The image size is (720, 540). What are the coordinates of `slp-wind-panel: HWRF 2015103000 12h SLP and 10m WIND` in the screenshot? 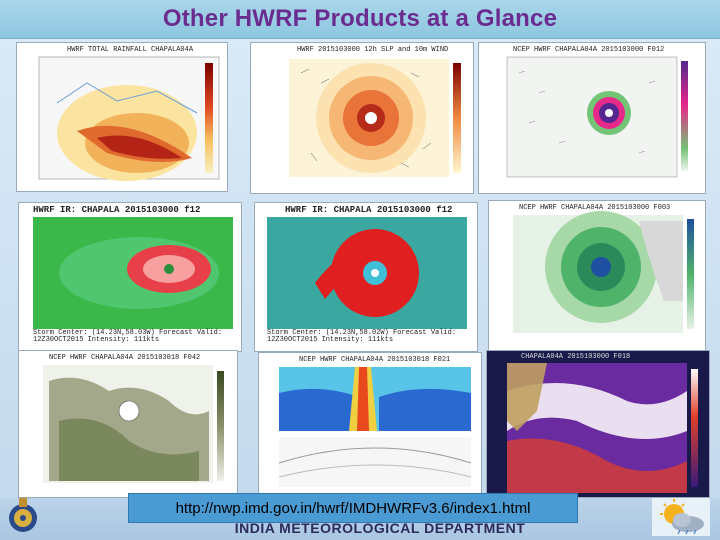 It's located at (362, 118).